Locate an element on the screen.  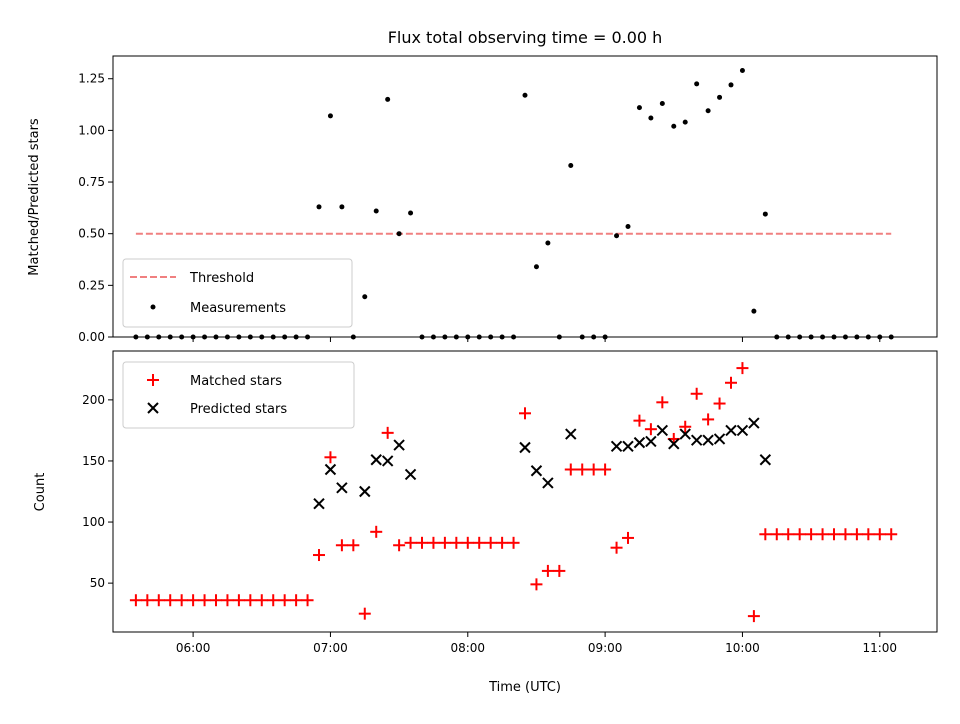
bottom-legend-frame is located at coordinates (238, 395).